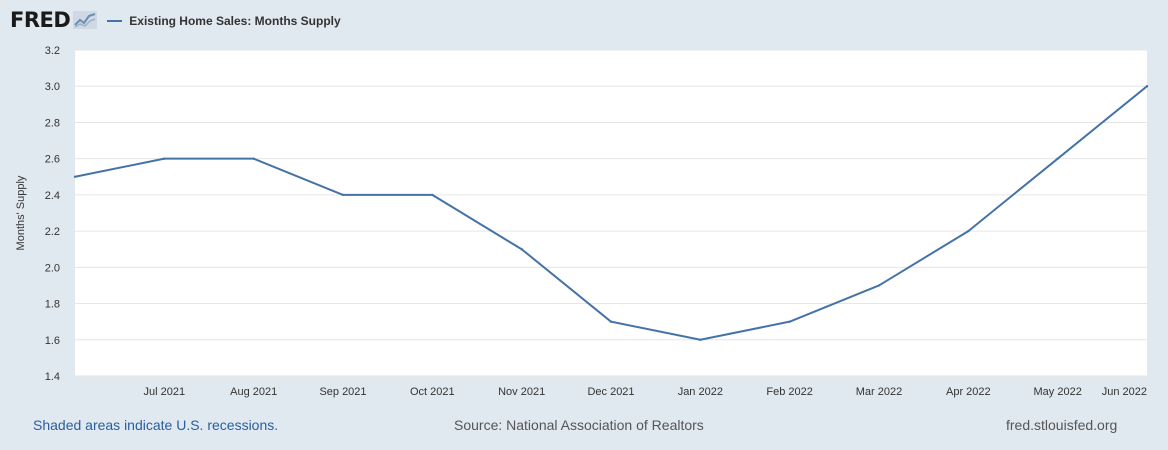 The width and height of the screenshot is (1168, 450). Describe the element at coordinates (432, 392) in the screenshot. I see `x-tick-label: Oct 2021` at that location.